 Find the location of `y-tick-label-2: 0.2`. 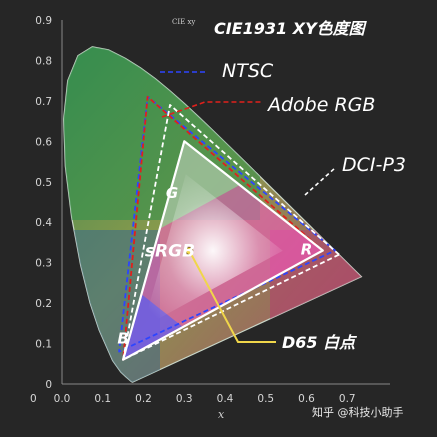

y-tick-label-2: 0.2 is located at coordinates (43, 304).